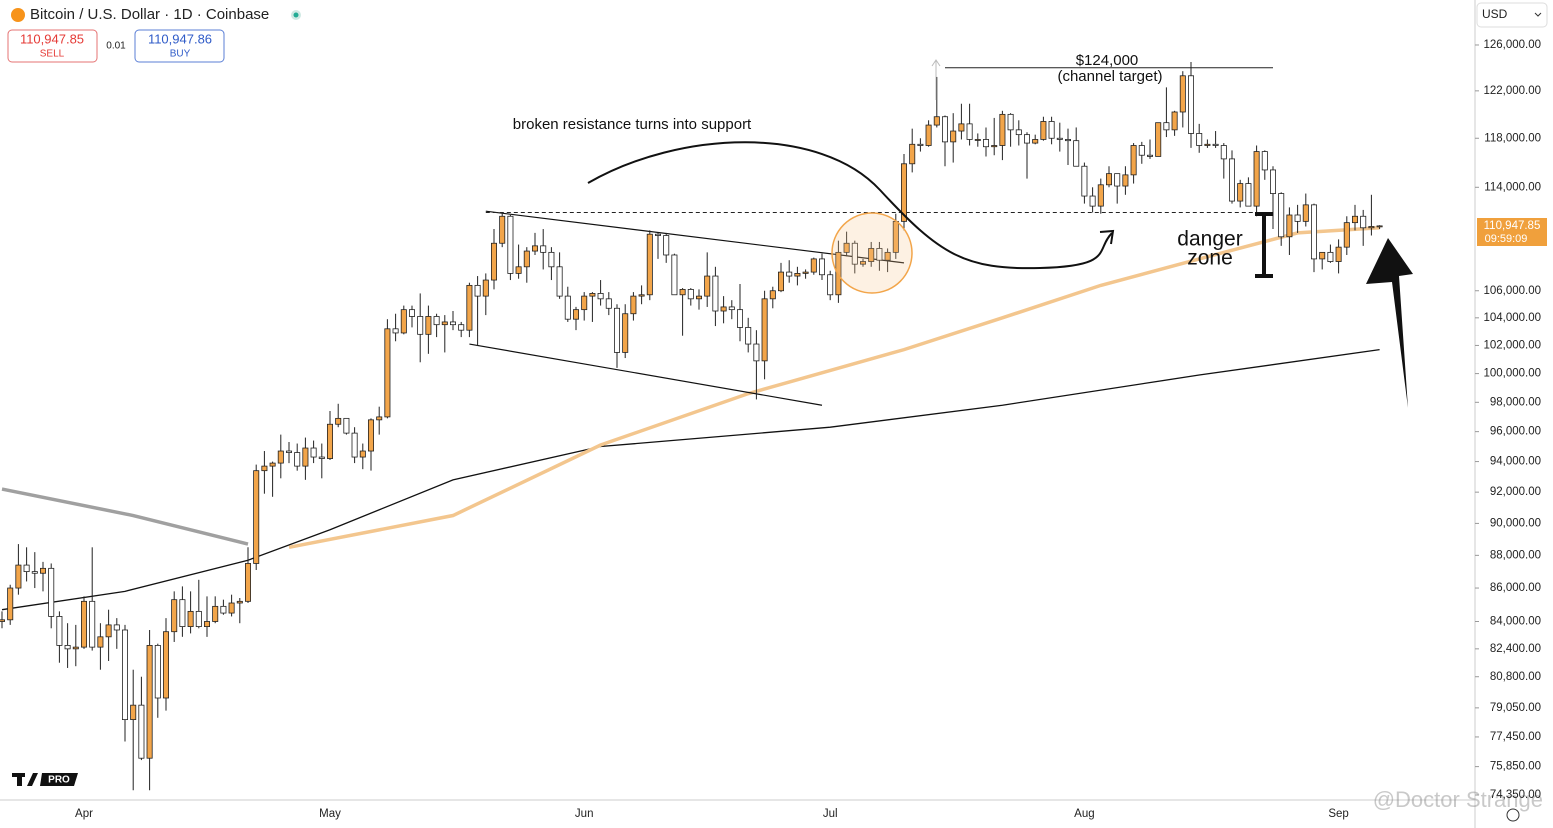 This screenshot has height=828, width=1553. Describe the element at coordinates (1513, 815) in the screenshot. I see `settings-icon` at that location.